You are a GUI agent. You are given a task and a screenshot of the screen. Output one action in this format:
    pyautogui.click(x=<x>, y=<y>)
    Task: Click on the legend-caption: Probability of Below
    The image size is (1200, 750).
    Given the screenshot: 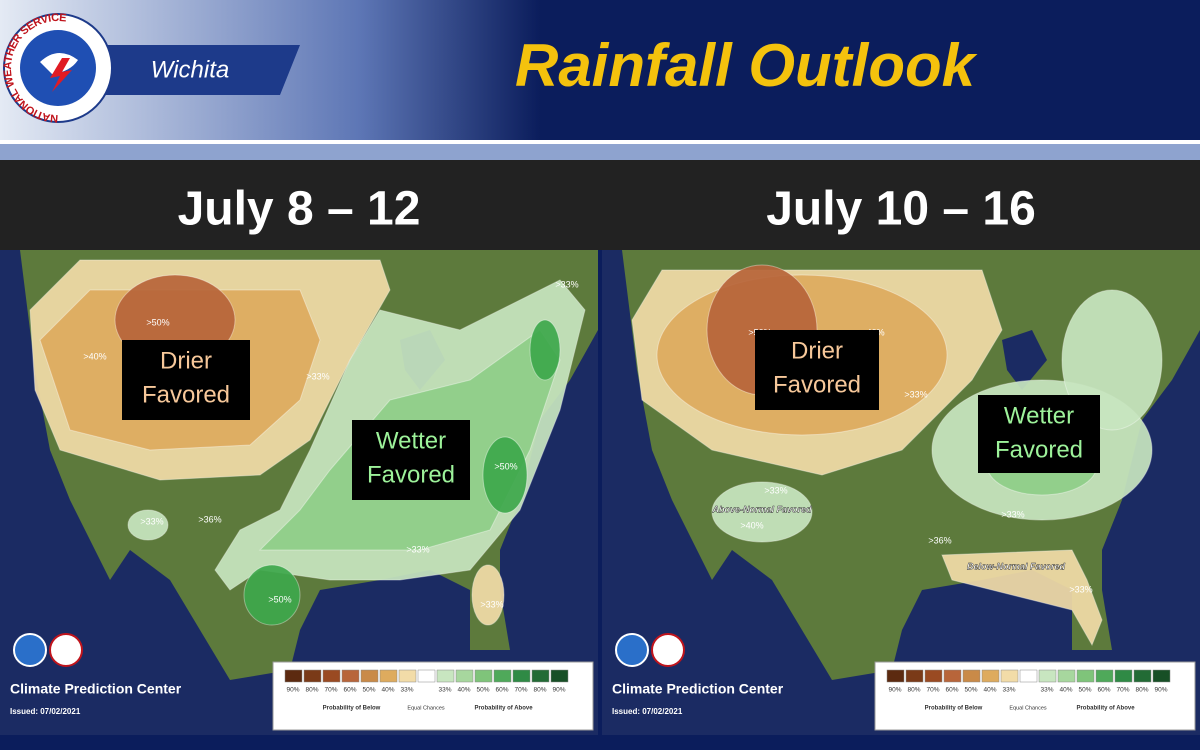 What is the action you would take?
    pyautogui.click(x=352, y=709)
    